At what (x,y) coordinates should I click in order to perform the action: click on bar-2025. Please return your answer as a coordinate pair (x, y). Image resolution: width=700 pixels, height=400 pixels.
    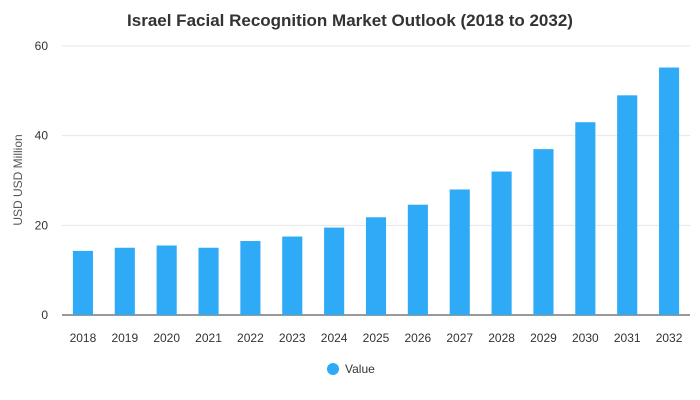
    Looking at the image, I should click on (376, 266).